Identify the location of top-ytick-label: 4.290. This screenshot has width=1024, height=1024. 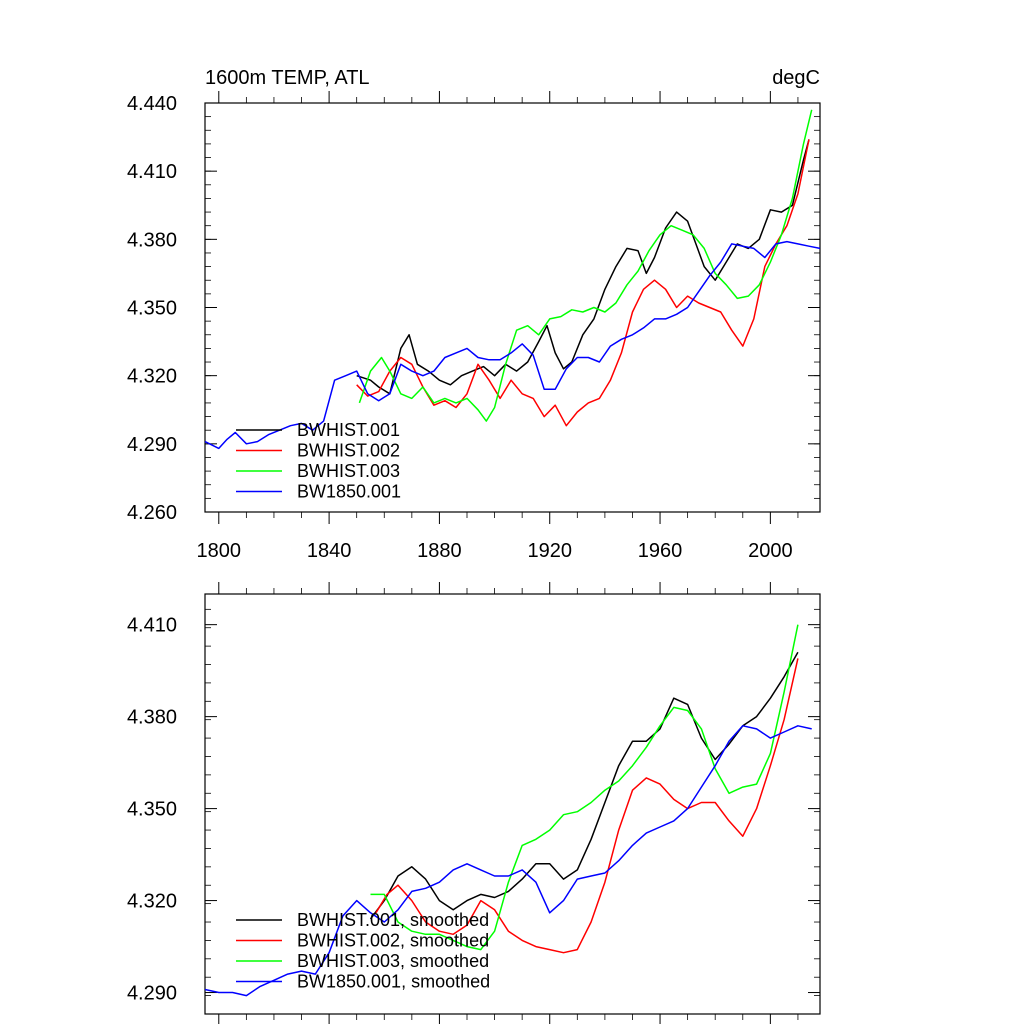
(152, 445).